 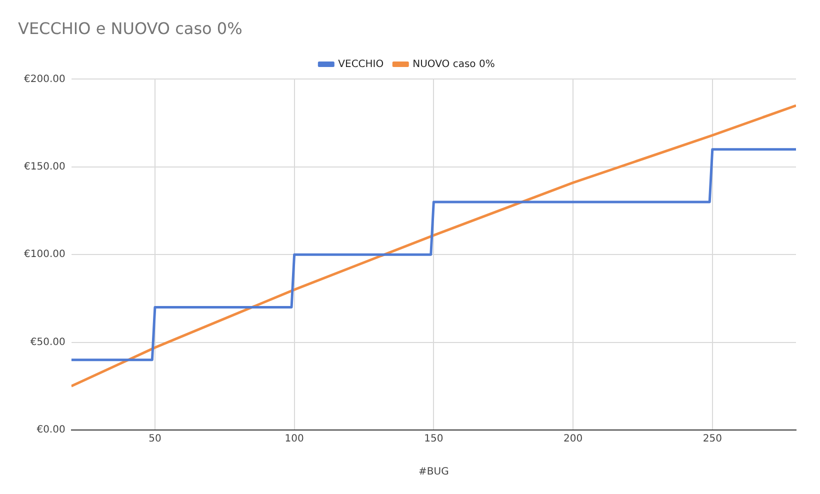 I want to click on chart-title: VECCHIO e NUOVO caso 0%, so click(x=130, y=28).